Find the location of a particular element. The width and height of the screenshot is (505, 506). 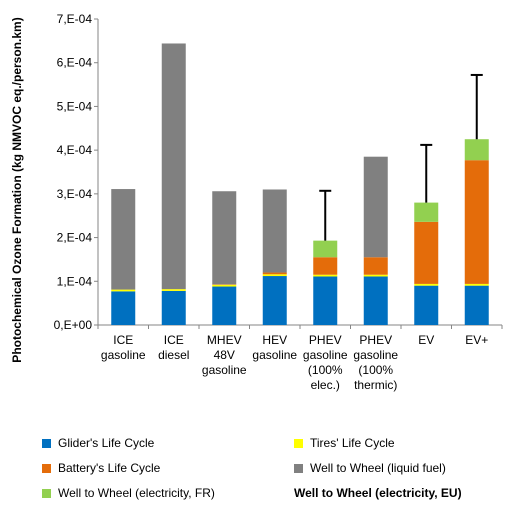

y-tick-label: 6,E-04 is located at coordinates (75, 63).